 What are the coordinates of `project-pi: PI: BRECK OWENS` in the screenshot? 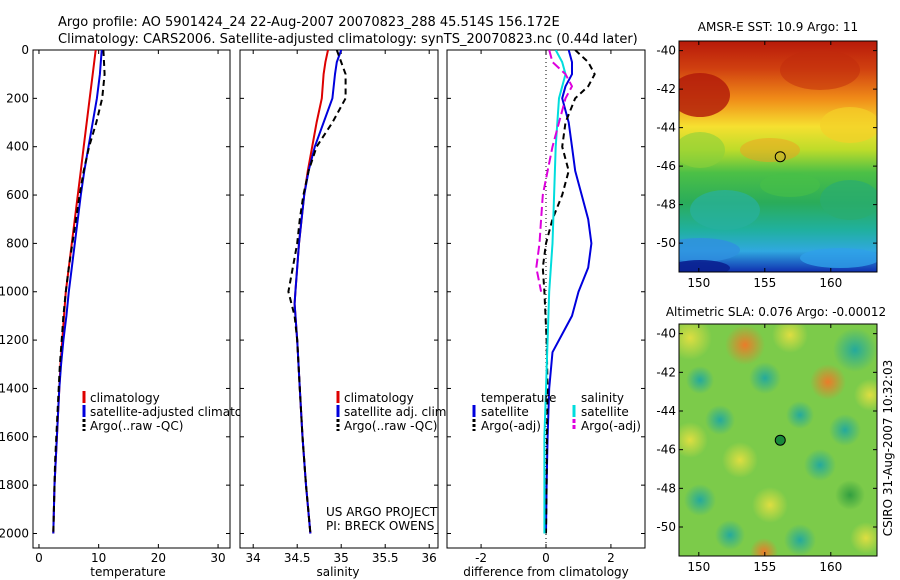 It's located at (380, 526).